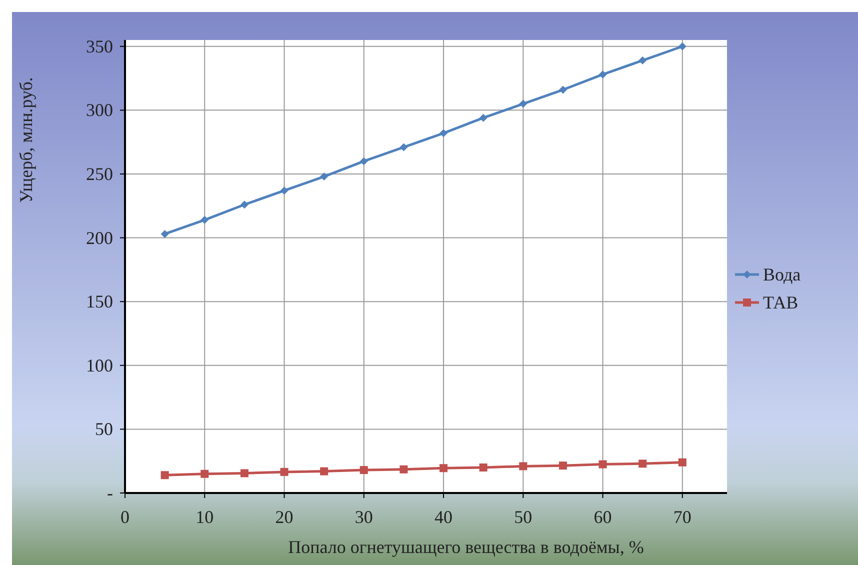  What do you see at coordinates (99, 174) in the screenshot?
I see `y-tick-label: 250` at bounding box center [99, 174].